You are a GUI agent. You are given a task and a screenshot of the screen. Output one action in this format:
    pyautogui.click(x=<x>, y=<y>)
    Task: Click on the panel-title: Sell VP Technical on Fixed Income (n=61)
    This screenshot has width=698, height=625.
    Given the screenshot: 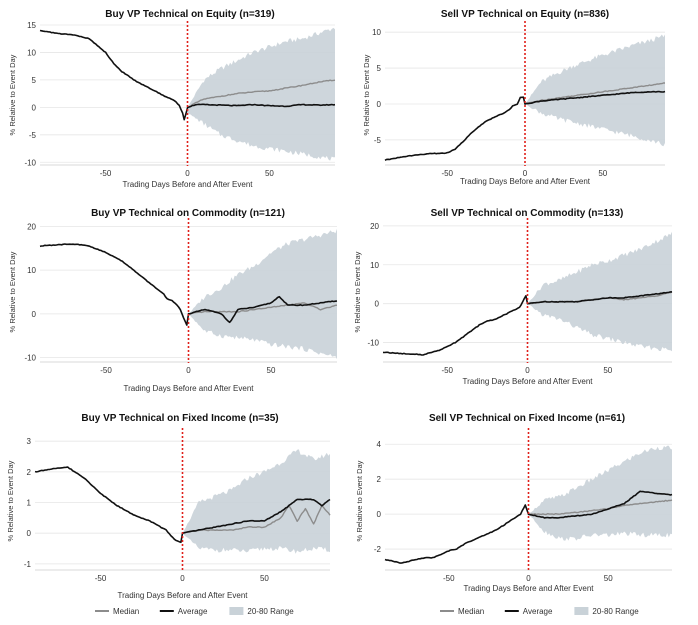 What is the action you would take?
    pyautogui.click(x=527, y=418)
    